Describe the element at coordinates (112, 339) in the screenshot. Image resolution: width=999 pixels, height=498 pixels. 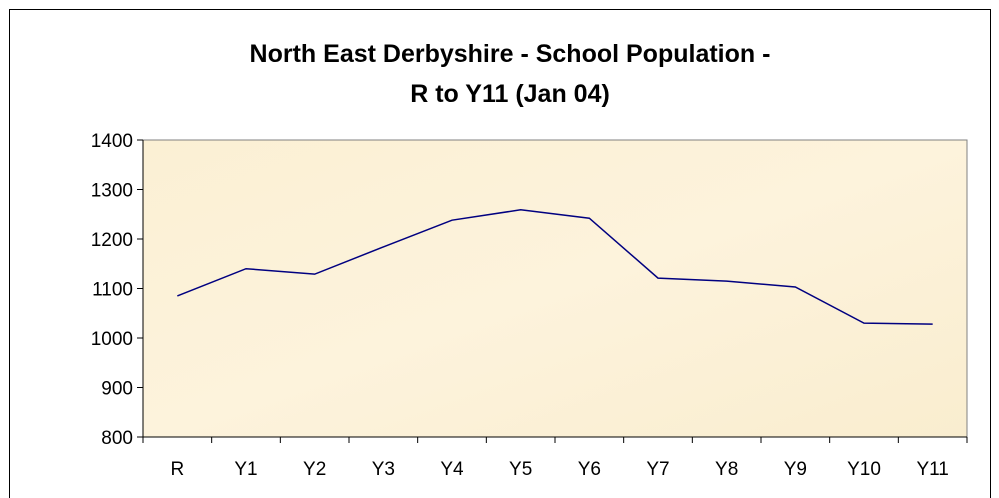
I see `y-tick-label: 1000` at that location.